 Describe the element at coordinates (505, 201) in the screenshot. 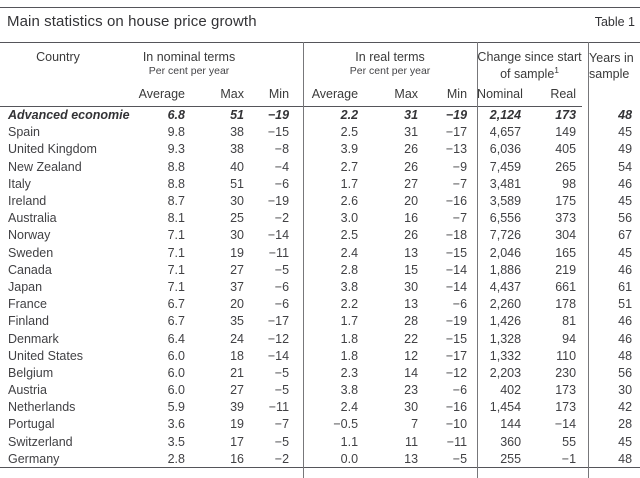

I see `cell-change-nominal: 3,589` at that location.